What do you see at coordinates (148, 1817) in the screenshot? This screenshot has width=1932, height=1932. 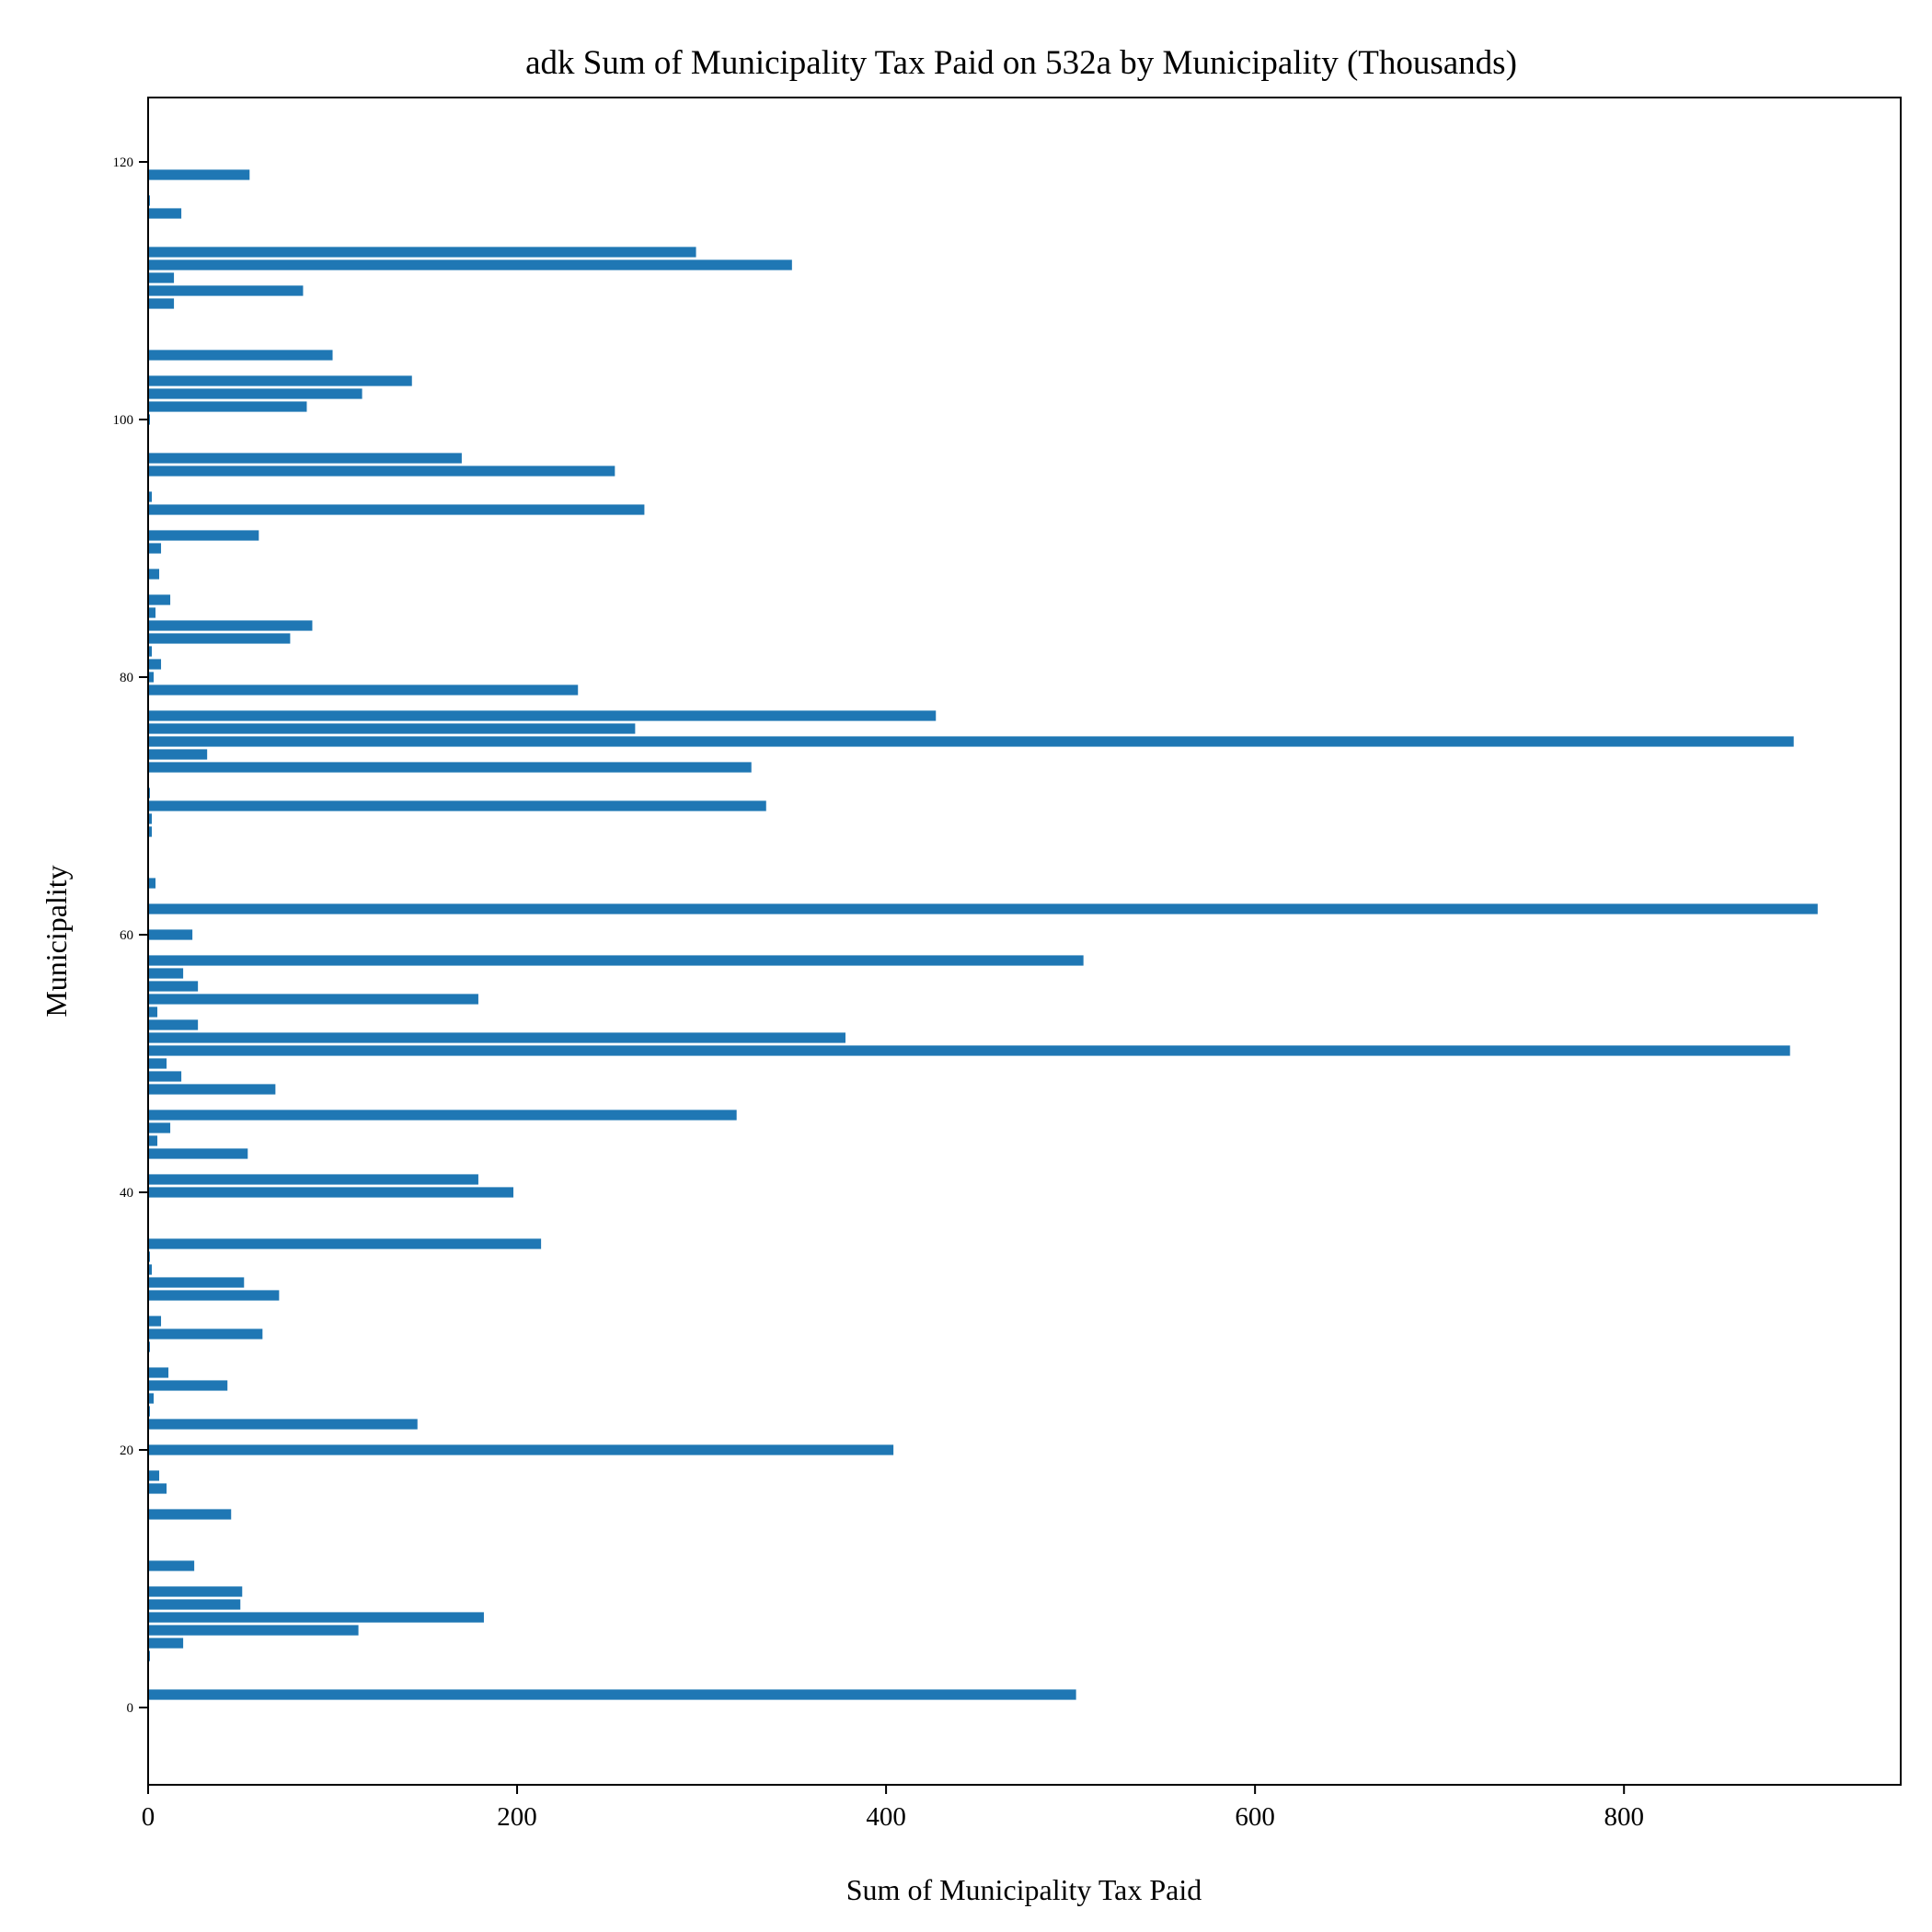 I see `x-tick-label: 0` at bounding box center [148, 1817].